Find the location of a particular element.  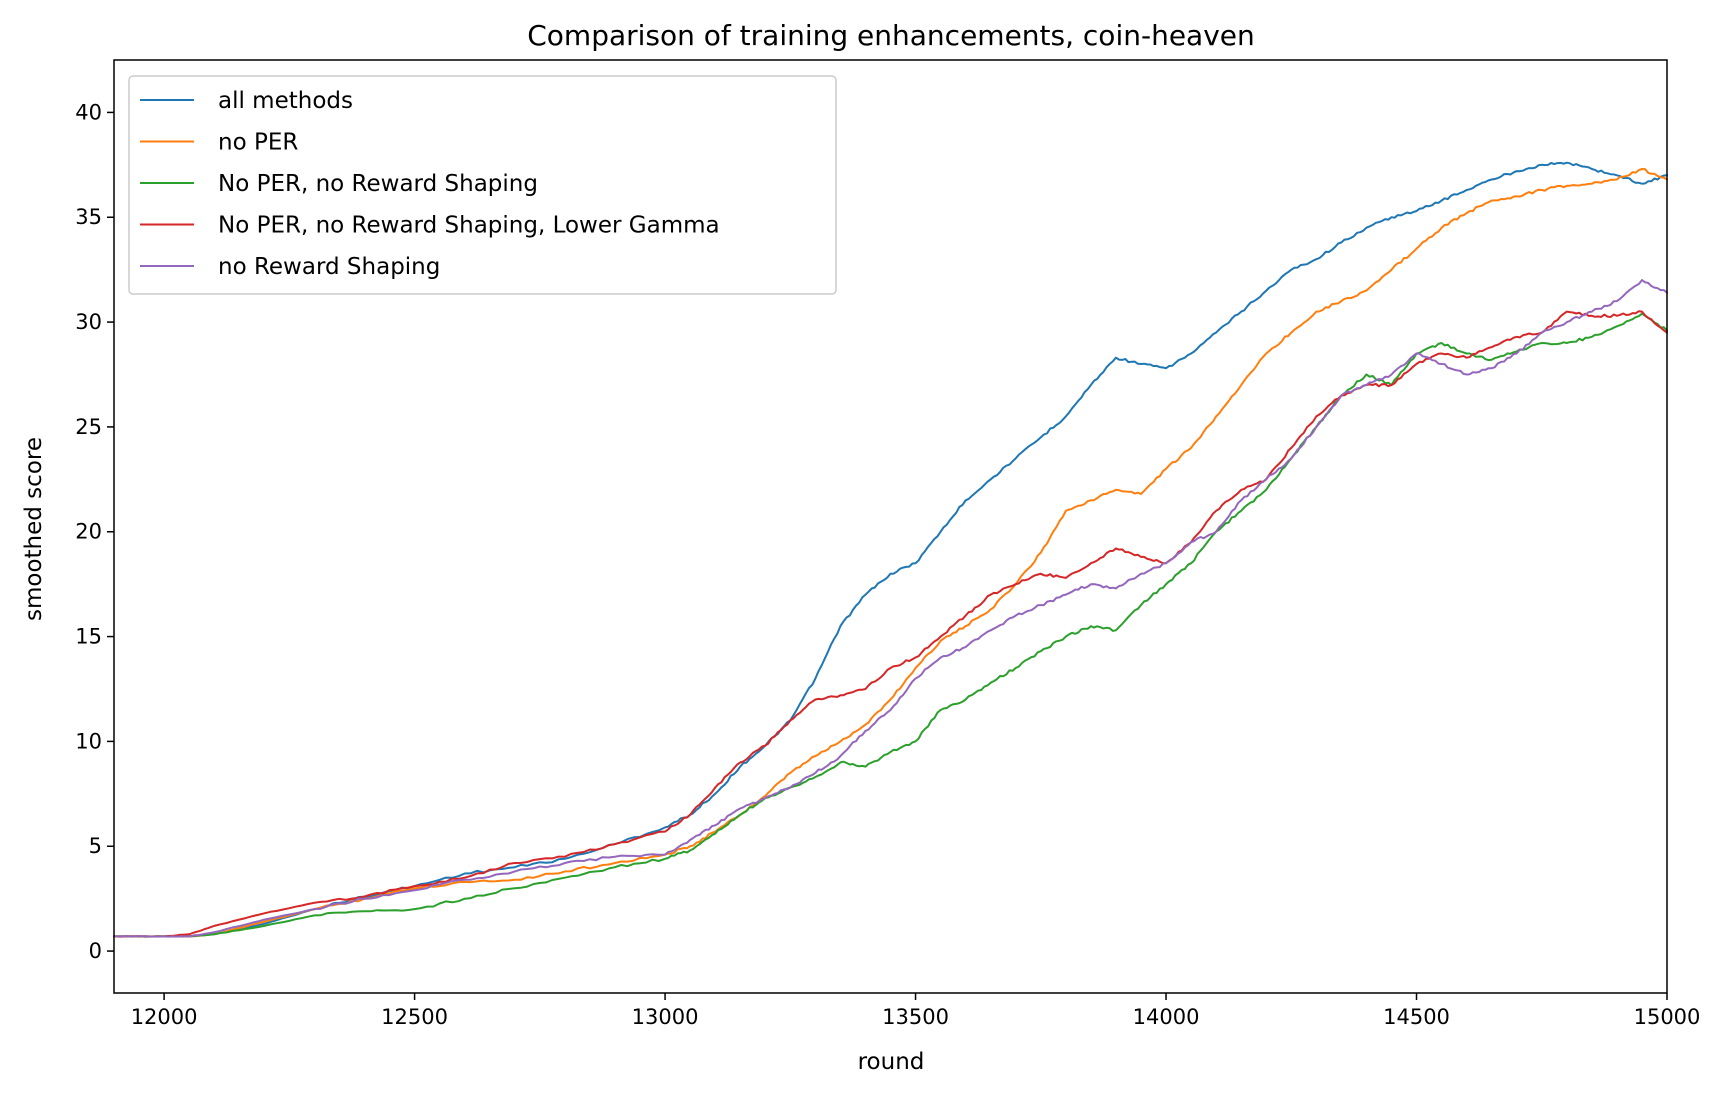

x-tick-label: 14500 is located at coordinates (1416, 1017).